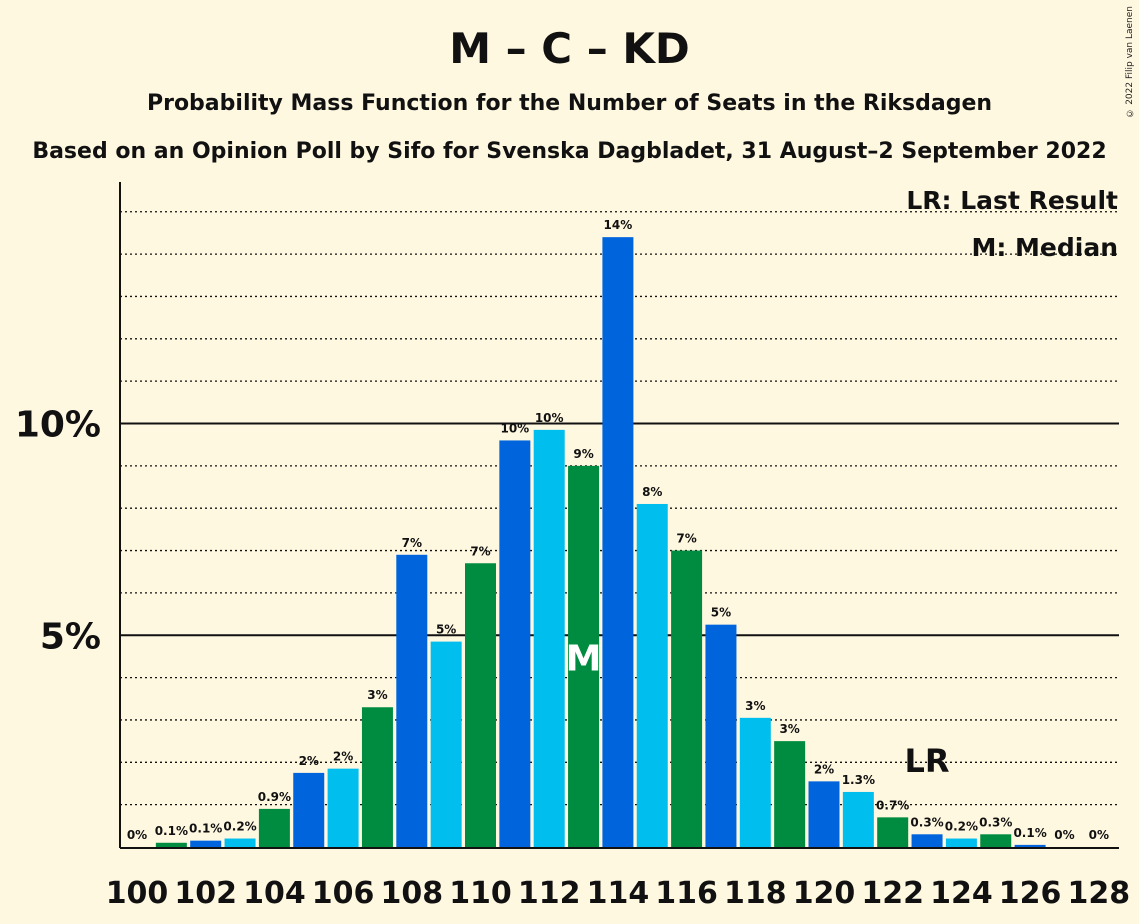 This screenshot has width=1139, height=924. Describe the element at coordinates (549, 893) in the screenshot. I see `x-tick-label: 112` at that location.